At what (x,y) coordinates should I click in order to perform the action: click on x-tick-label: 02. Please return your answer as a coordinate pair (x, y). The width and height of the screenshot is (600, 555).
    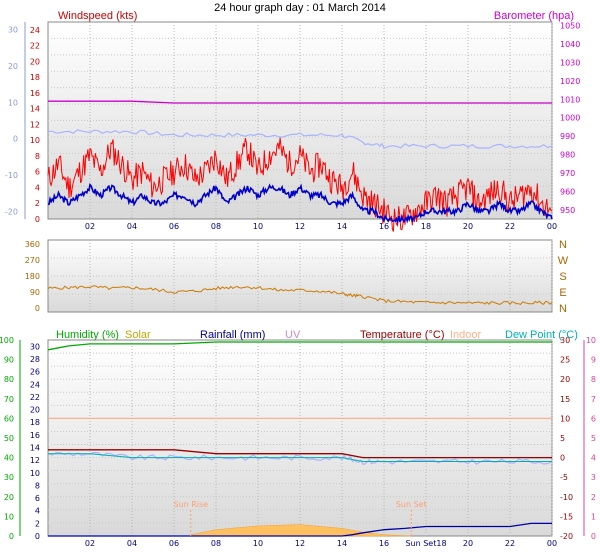
    Looking at the image, I should click on (90, 226).